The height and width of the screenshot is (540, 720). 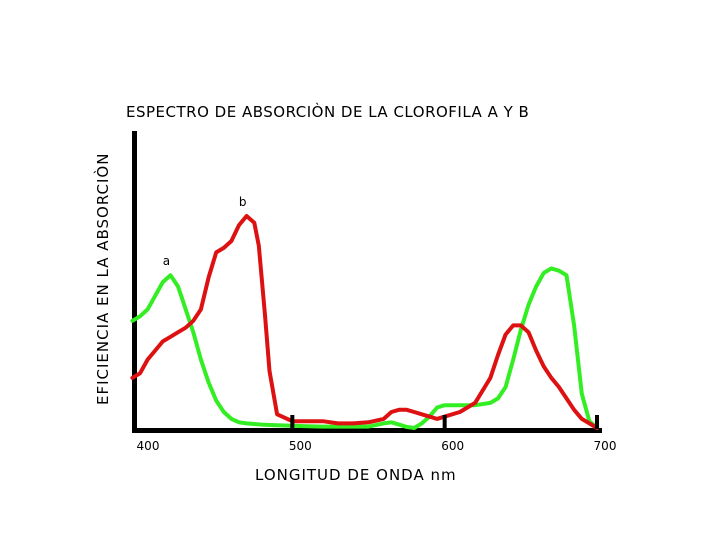 I want to click on series-label-a: a, so click(x=166, y=261).